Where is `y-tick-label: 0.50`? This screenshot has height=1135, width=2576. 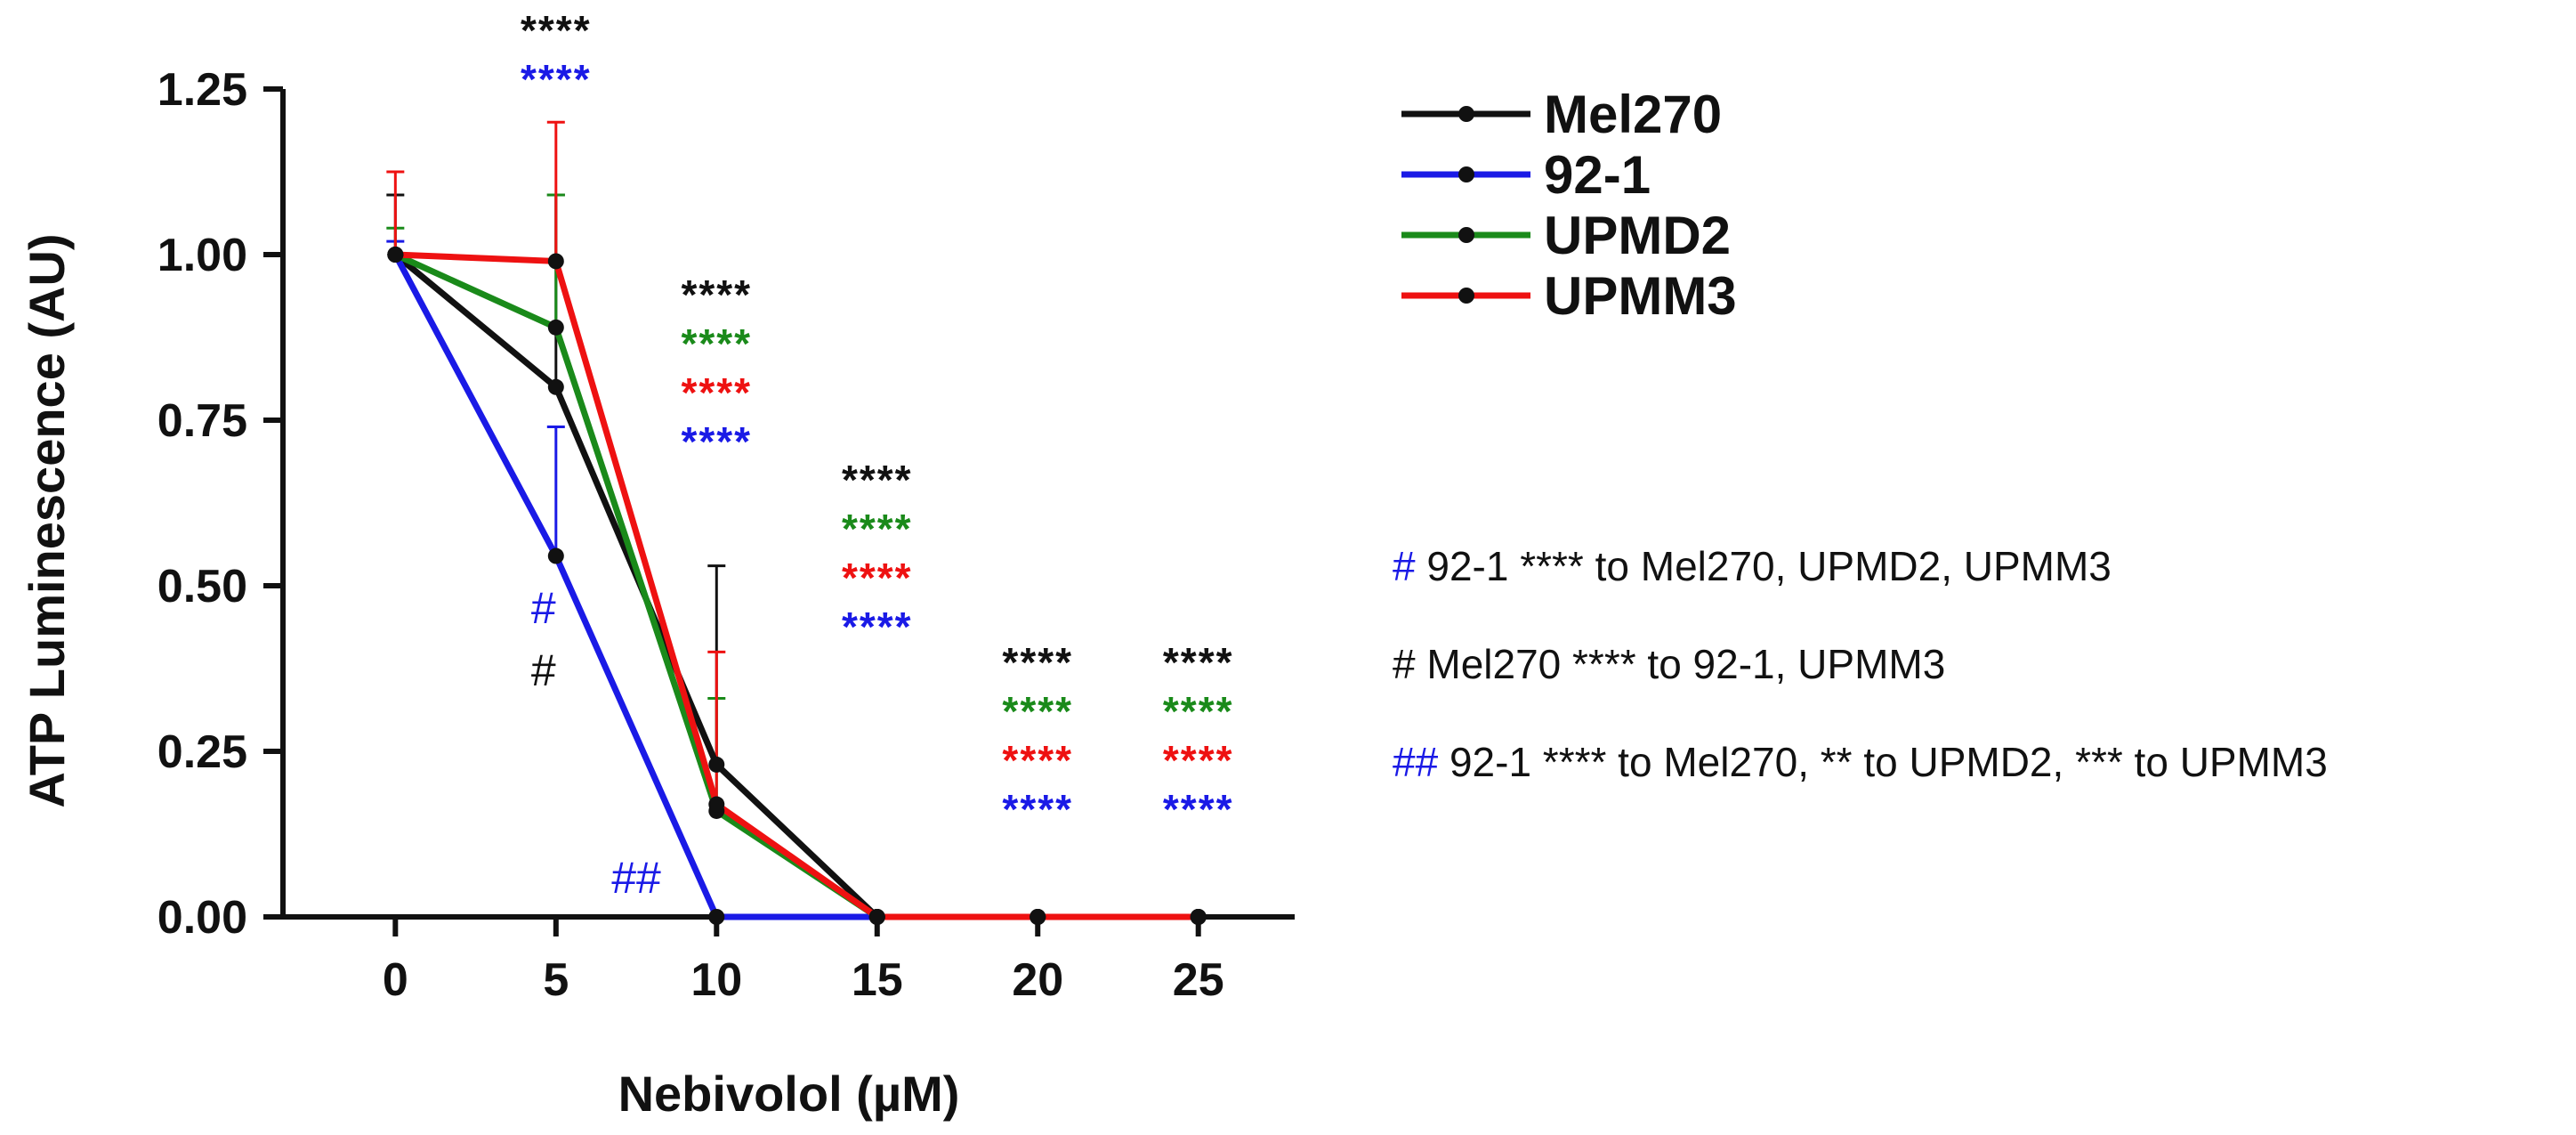
y-tick-label: 0.50 is located at coordinates (202, 586).